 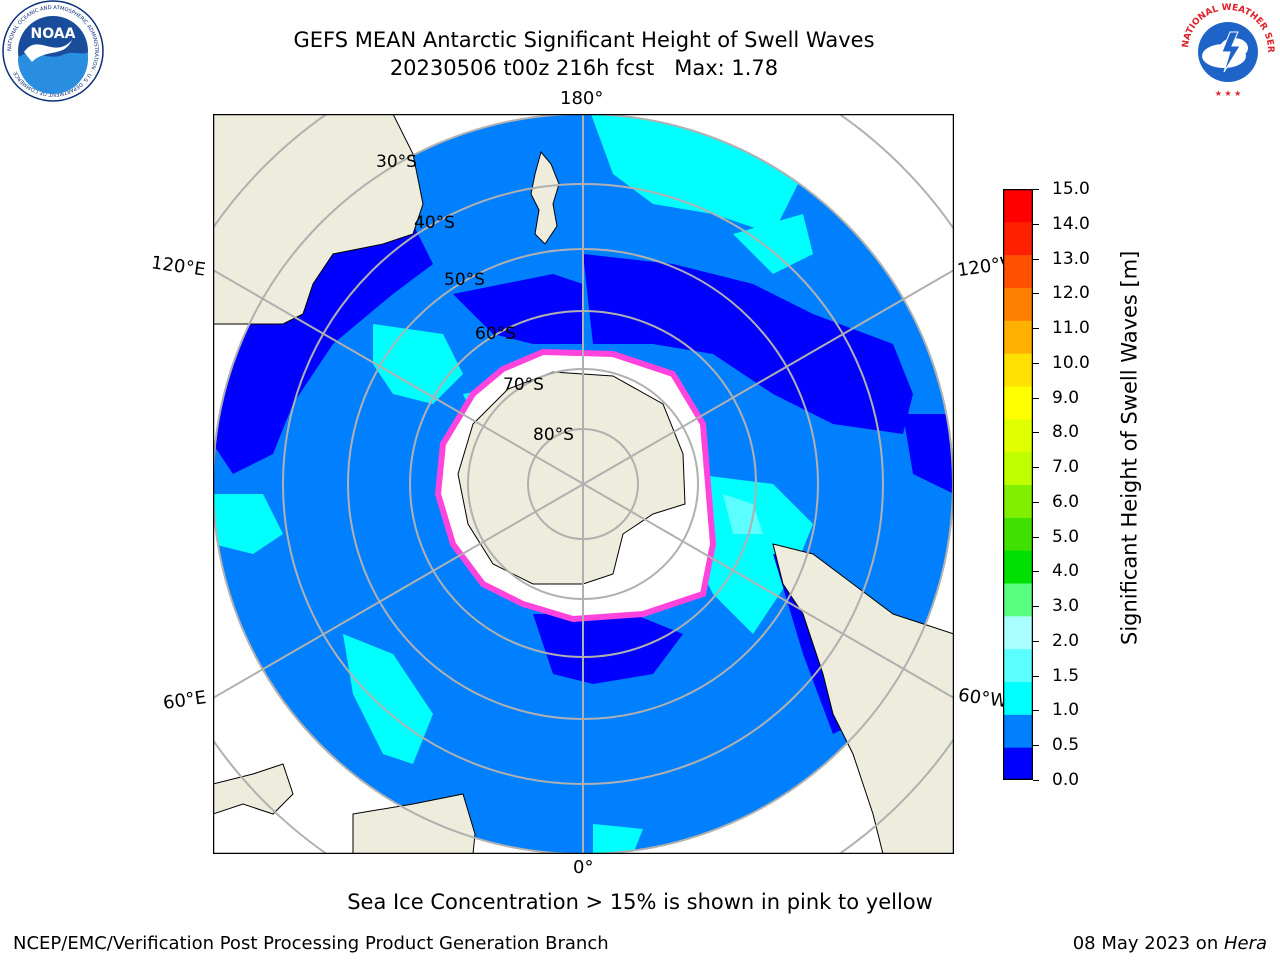 I want to click on footer-date: 08 May 2023 on Hera, so click(x=1170, y=943).